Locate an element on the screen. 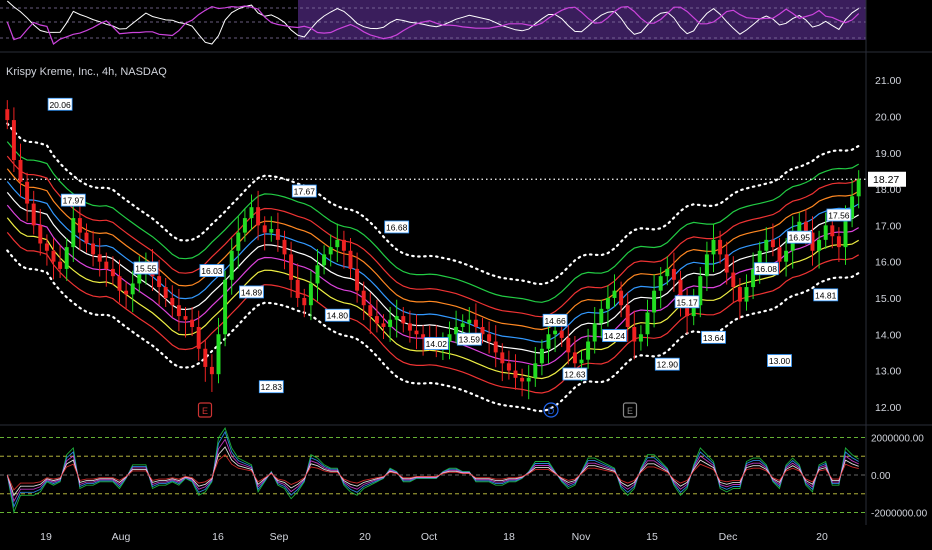  event-marker-d: D is located at coordinates (551, 410).